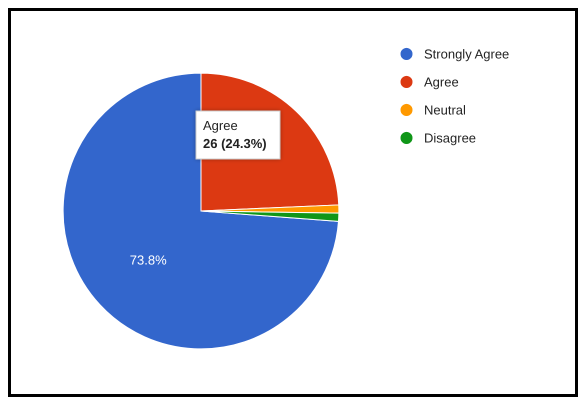 The width and height of the screenshot is (586, 405). What do you see at coordinates (445, 110) in the screenshot?
I see `legend-label: Neutral` at bounding box center [445, 110].